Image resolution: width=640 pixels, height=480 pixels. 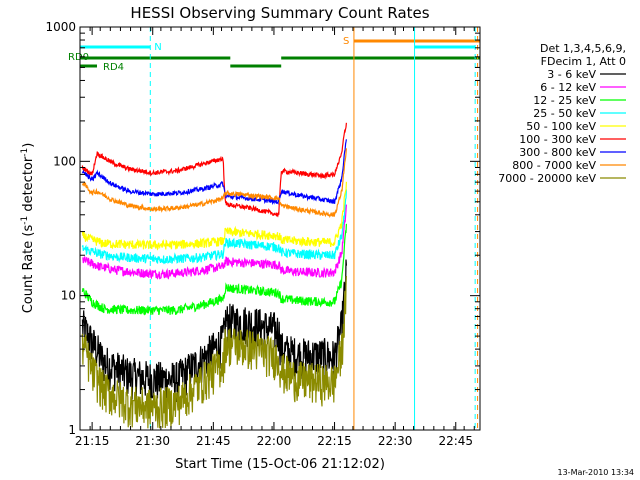 I want to click on x-tick-label-4: 22:15, so click(x=334, y=441).